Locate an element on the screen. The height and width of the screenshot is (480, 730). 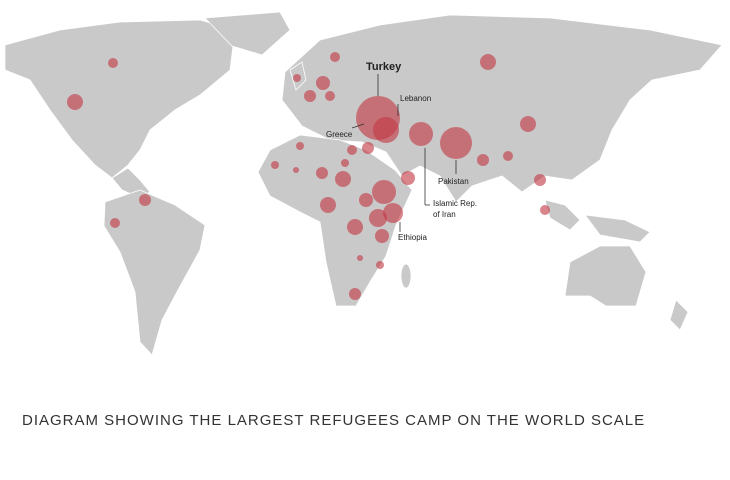
leader-line is located at coordinates (358, 126).